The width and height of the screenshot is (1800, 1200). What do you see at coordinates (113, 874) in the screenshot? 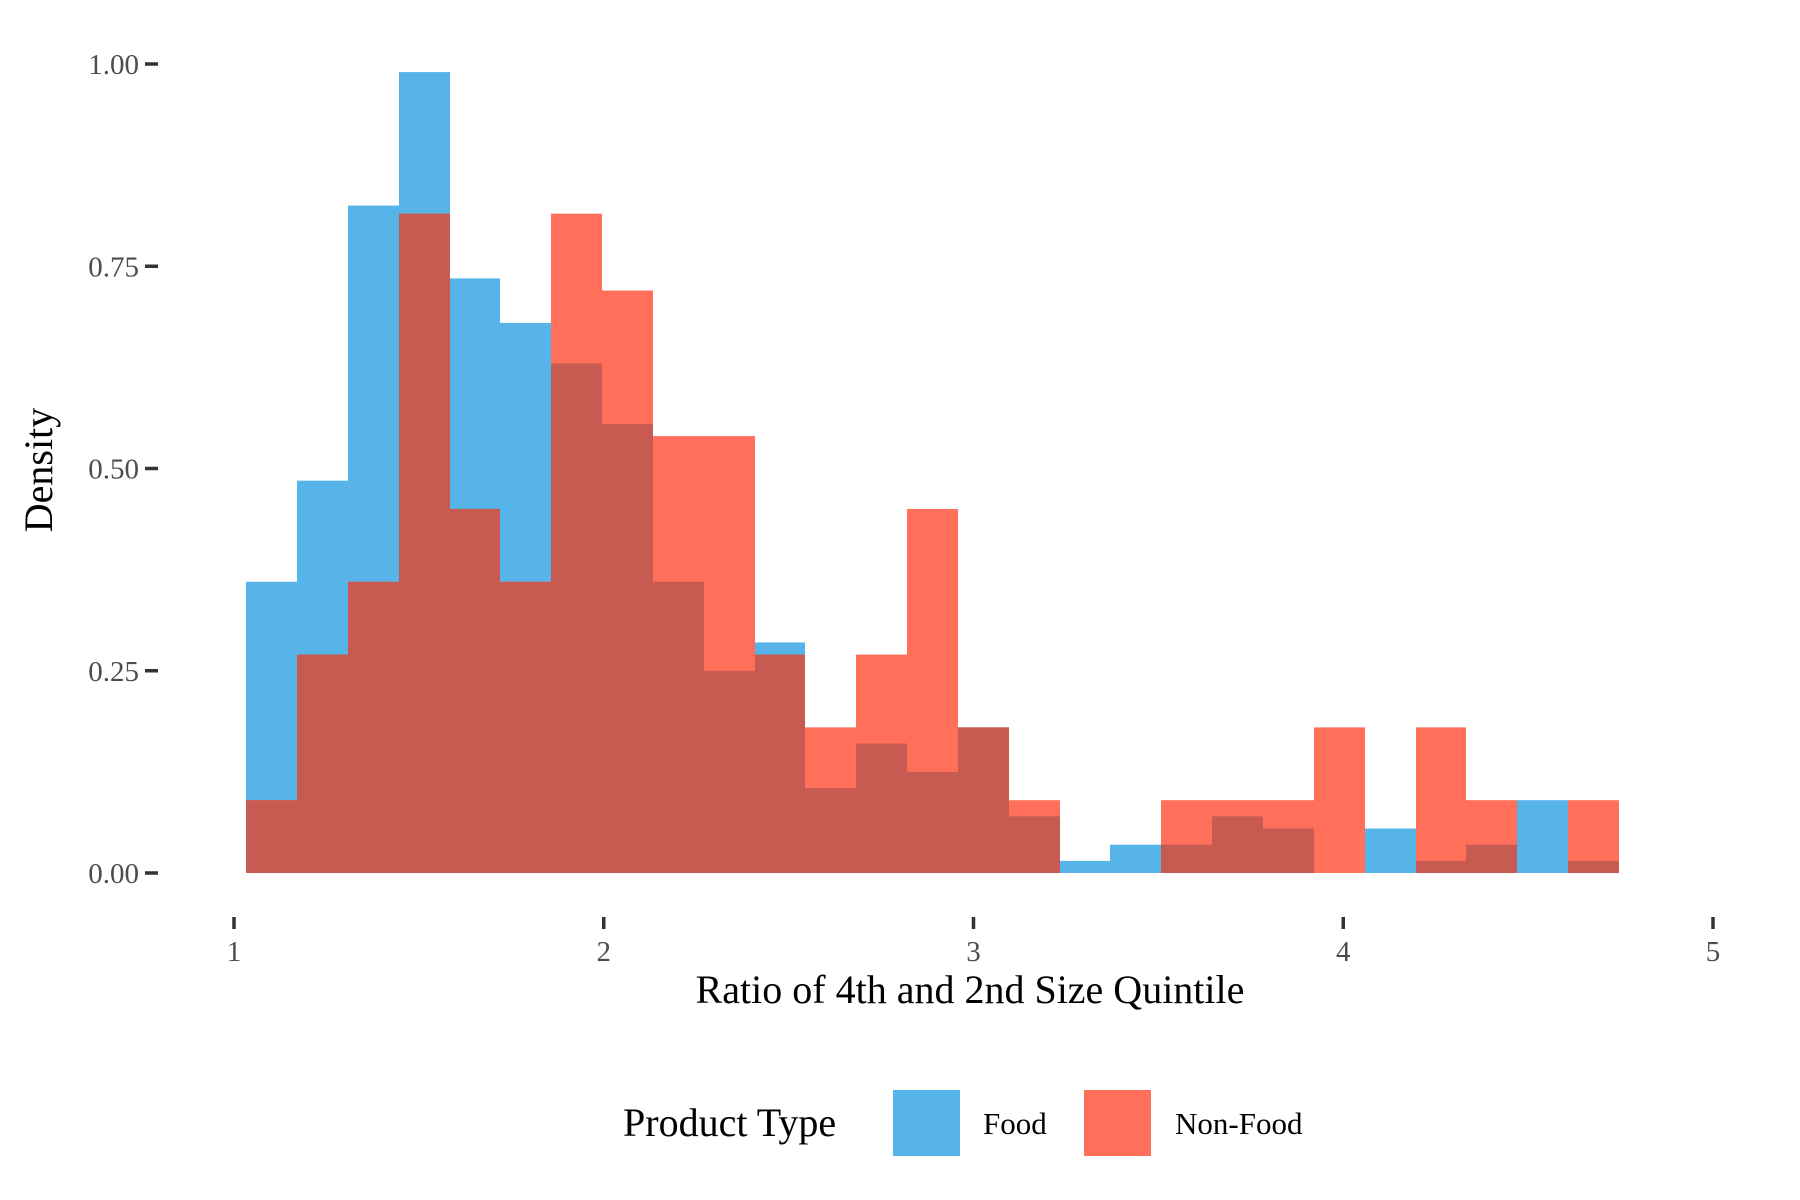
I see `y-tick-label: 0.00` at bounding box center [113, 874].